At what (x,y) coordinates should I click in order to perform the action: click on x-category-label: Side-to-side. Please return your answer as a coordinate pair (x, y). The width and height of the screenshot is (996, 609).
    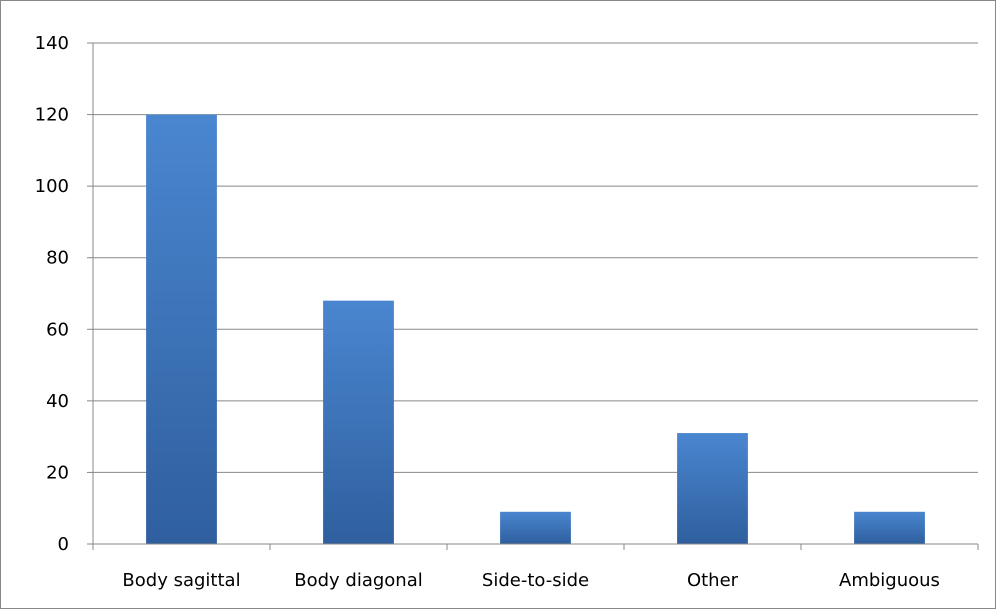
    Looking at the image, I should click on (535, 580).